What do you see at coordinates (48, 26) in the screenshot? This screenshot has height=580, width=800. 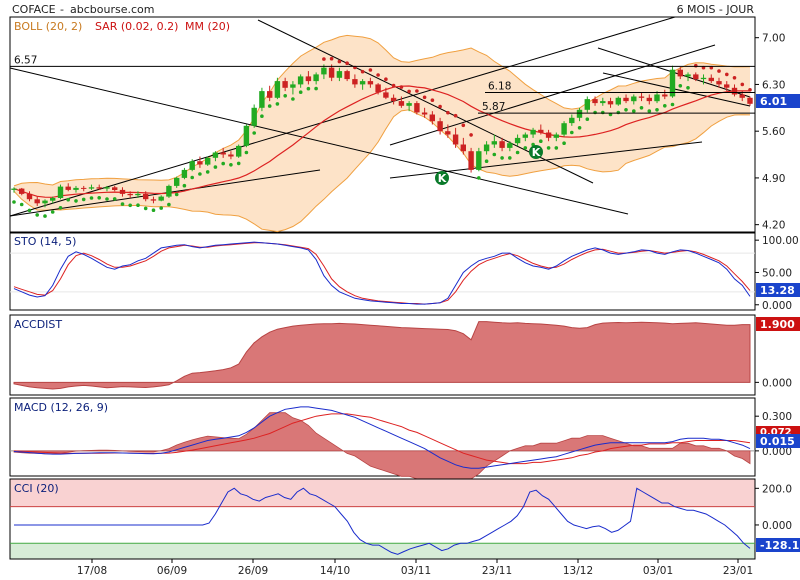 I see `legend-boll: BOLL (20, 2)` at bounding box center [48, 26].